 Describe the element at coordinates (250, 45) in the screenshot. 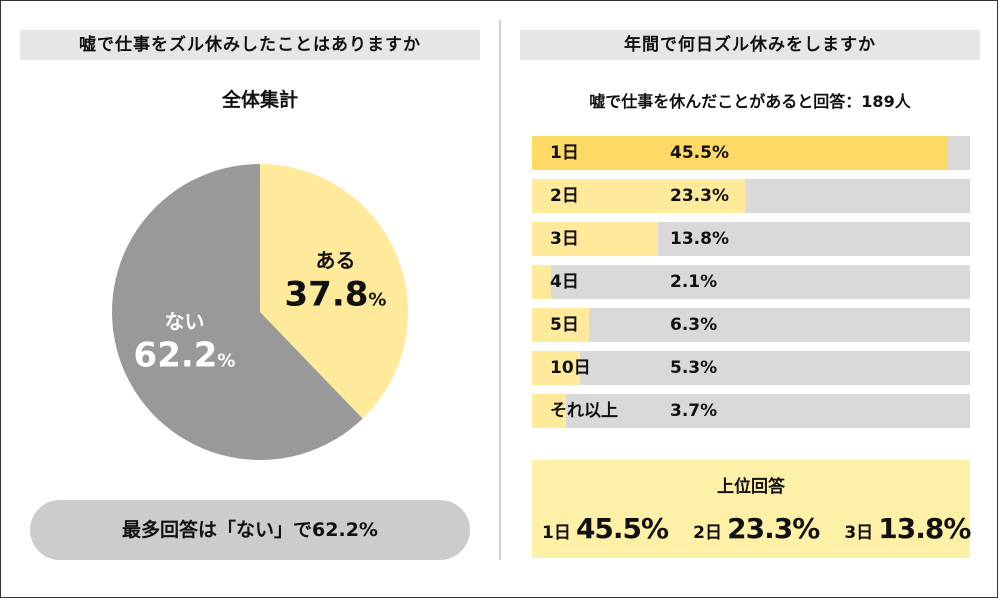

I see `left-question-header: 嘘で仕事をズル休みしたことはありますか` at that location.